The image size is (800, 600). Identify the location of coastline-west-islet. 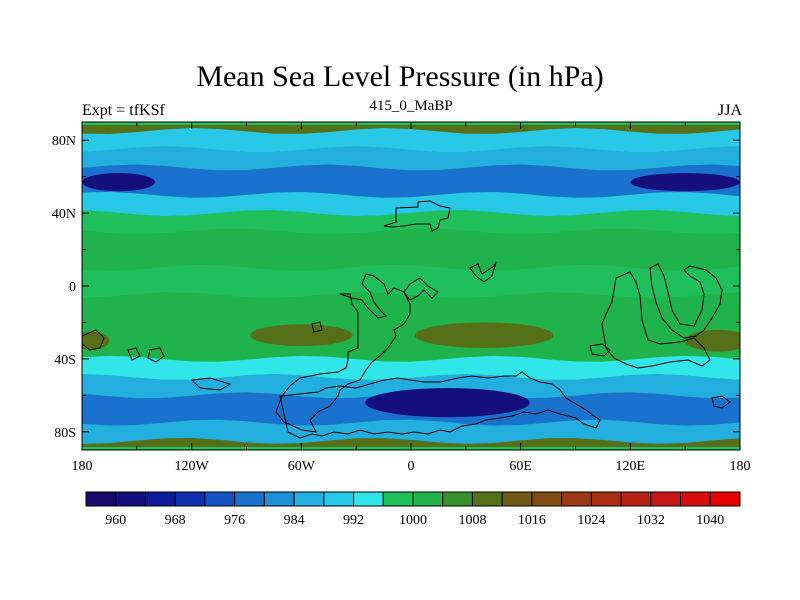
(134, 354).